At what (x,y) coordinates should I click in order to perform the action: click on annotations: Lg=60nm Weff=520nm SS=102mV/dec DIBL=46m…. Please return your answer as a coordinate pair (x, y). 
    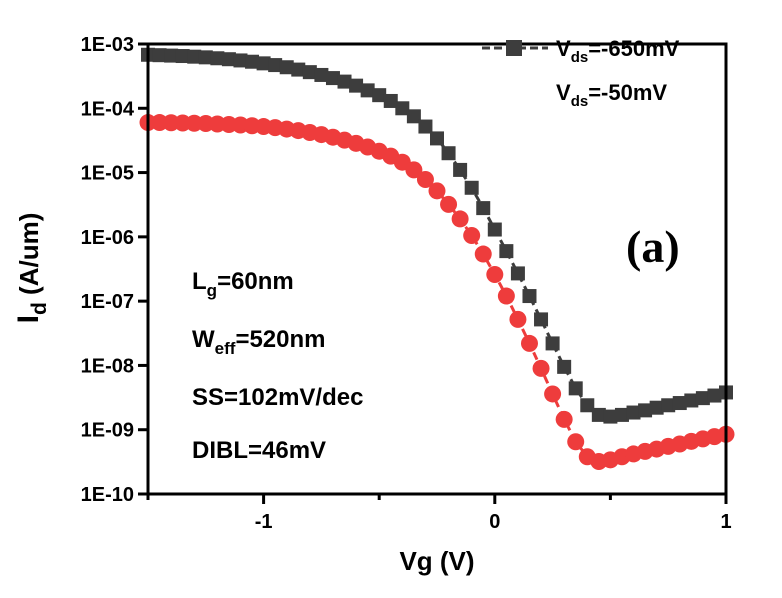
    Looking at the image, I should click on (277, 366).